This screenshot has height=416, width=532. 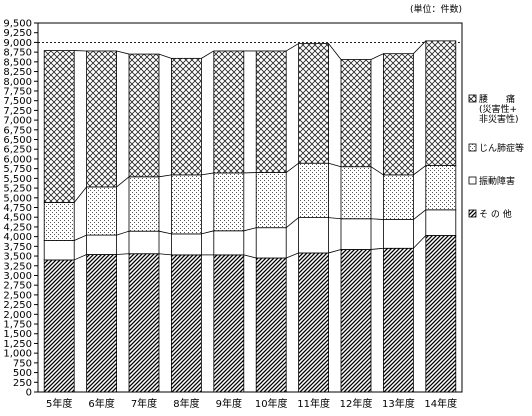 I want to click on x-category-label: 5年度, so click(x=59, y=403).